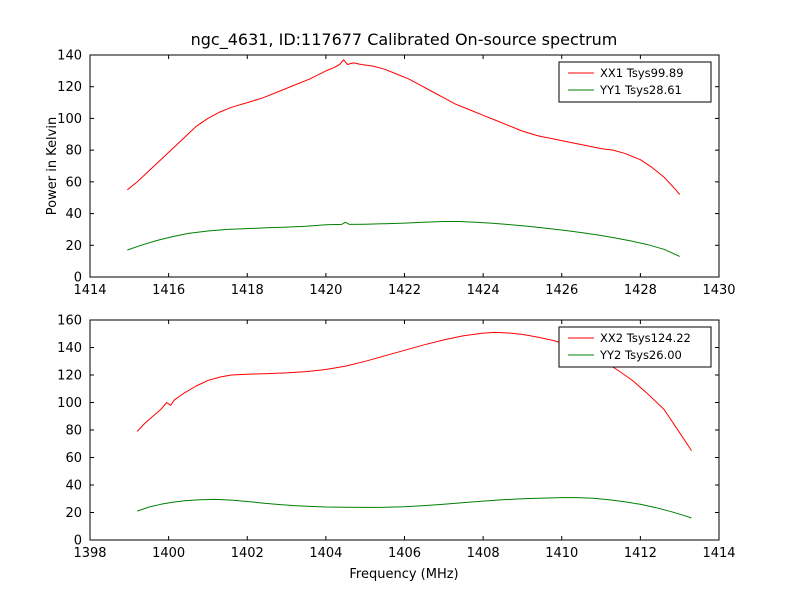 The height and width of the screenshot is (600, 800). I want to click on x-tick-label: 1406, so click(404, 553).